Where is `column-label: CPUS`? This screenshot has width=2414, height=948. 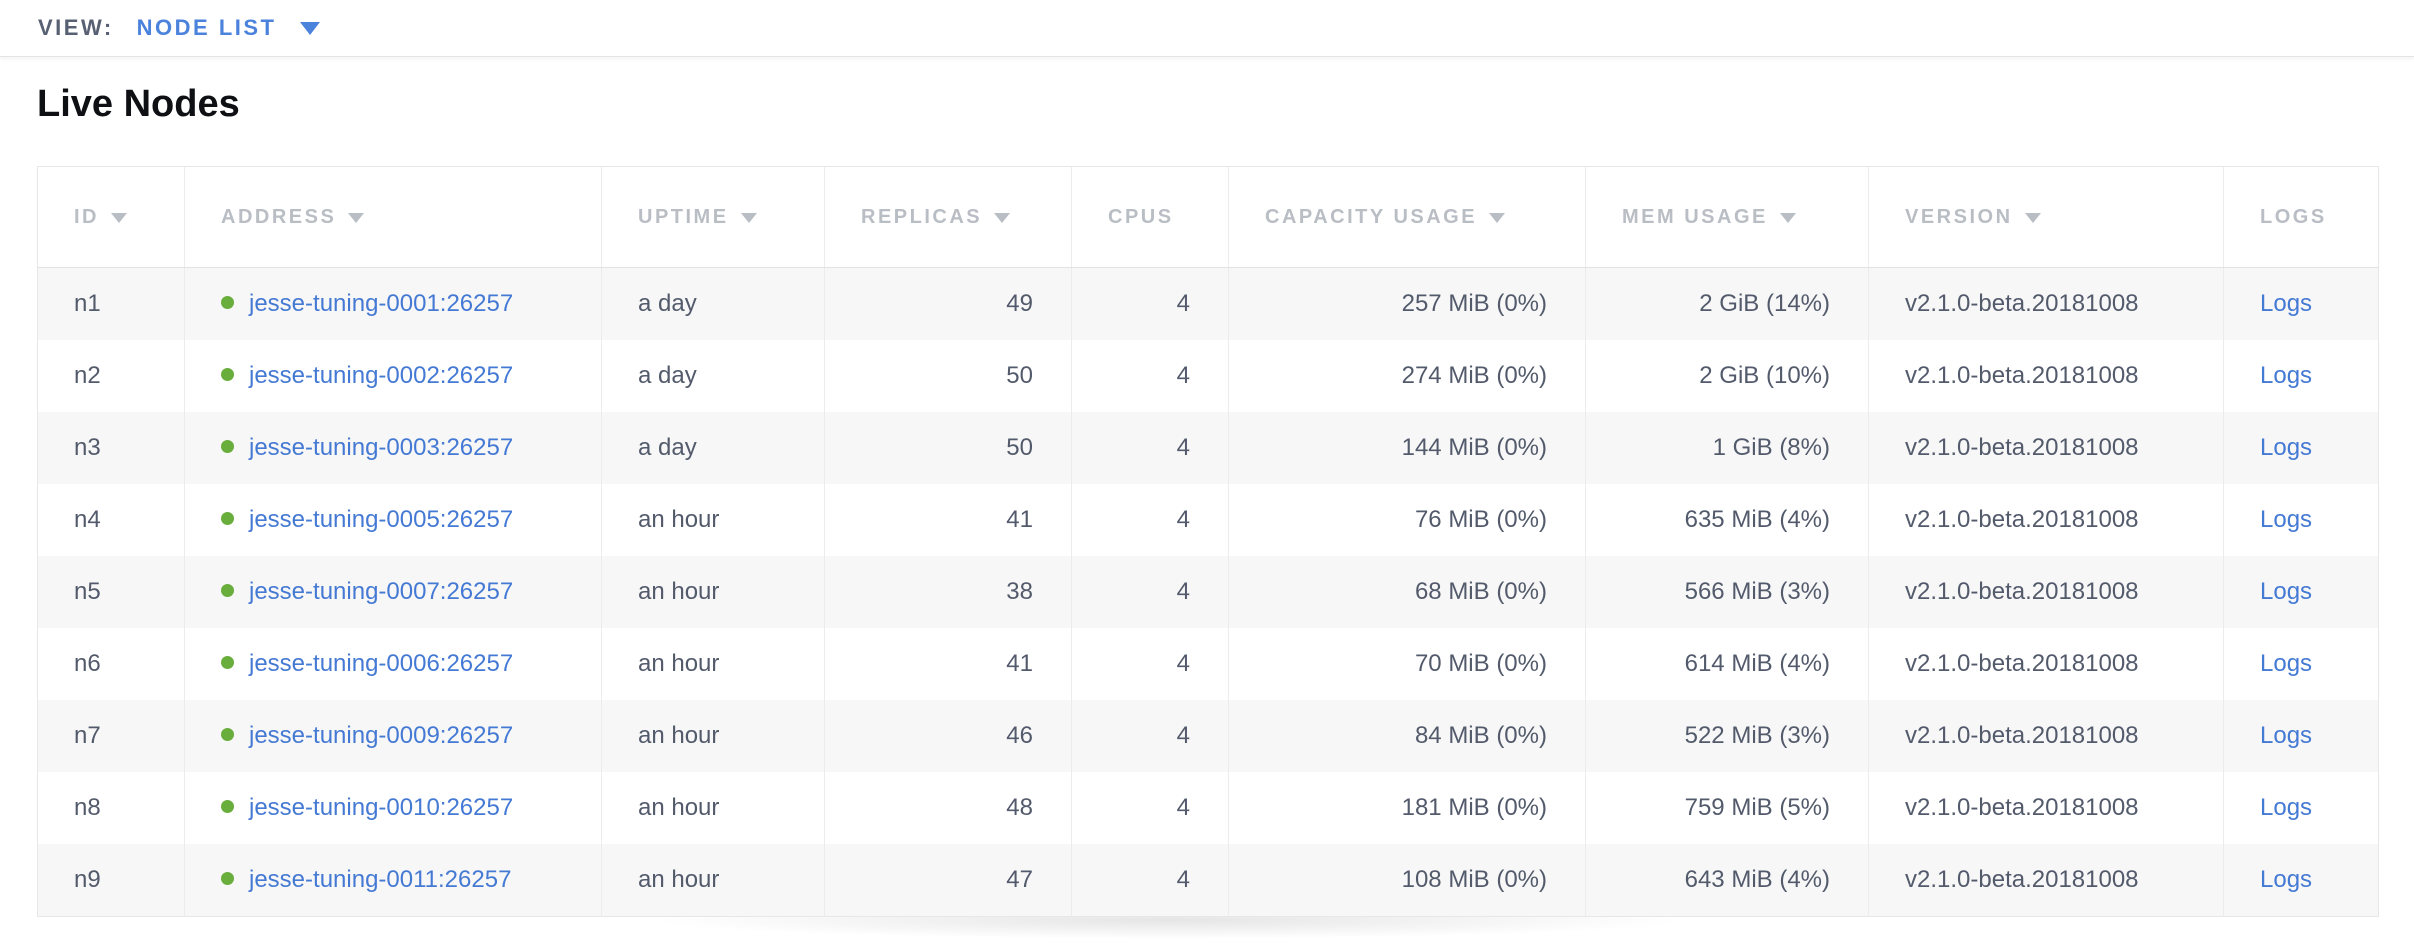 column-label: CPUS is located at coordinates (1141, 216).